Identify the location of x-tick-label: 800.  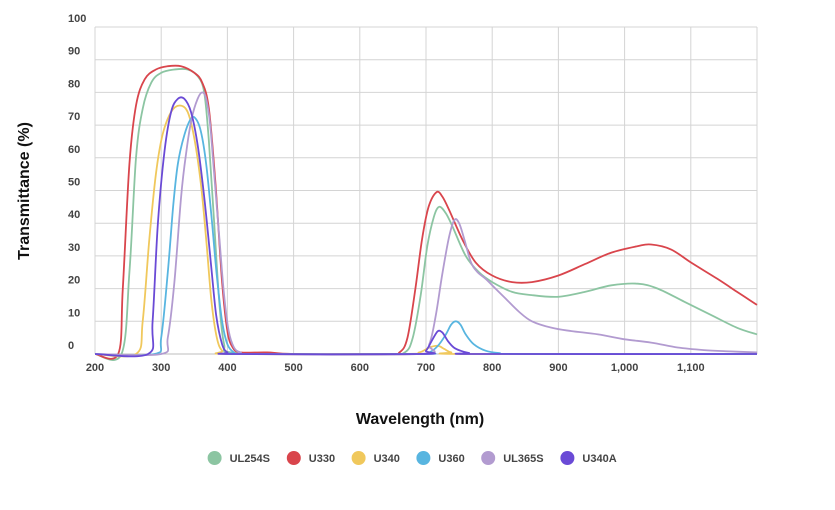
(492, 368).